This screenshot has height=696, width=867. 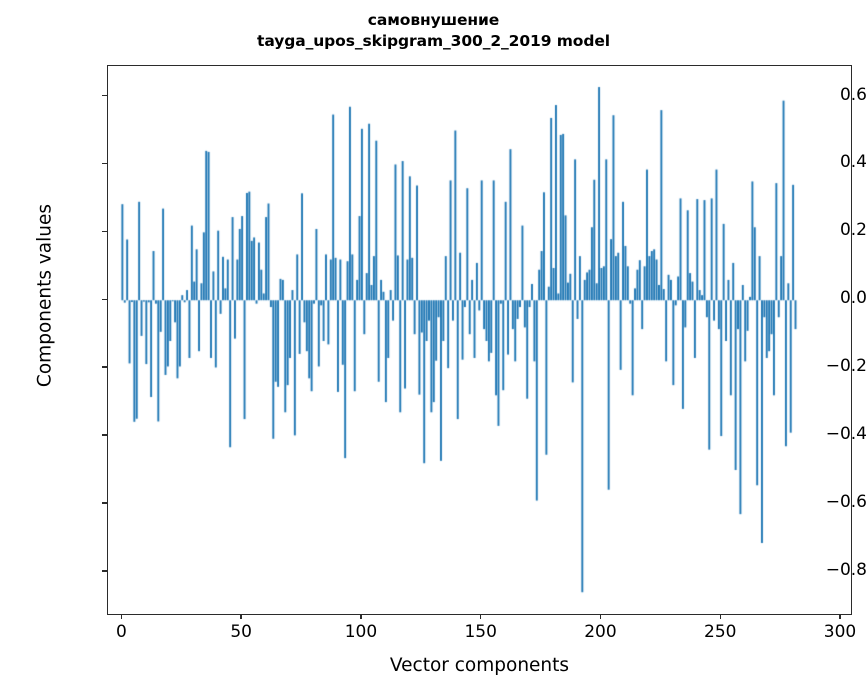 I want to click on y-tick-label: −0.2, so click(x=846, y=366).